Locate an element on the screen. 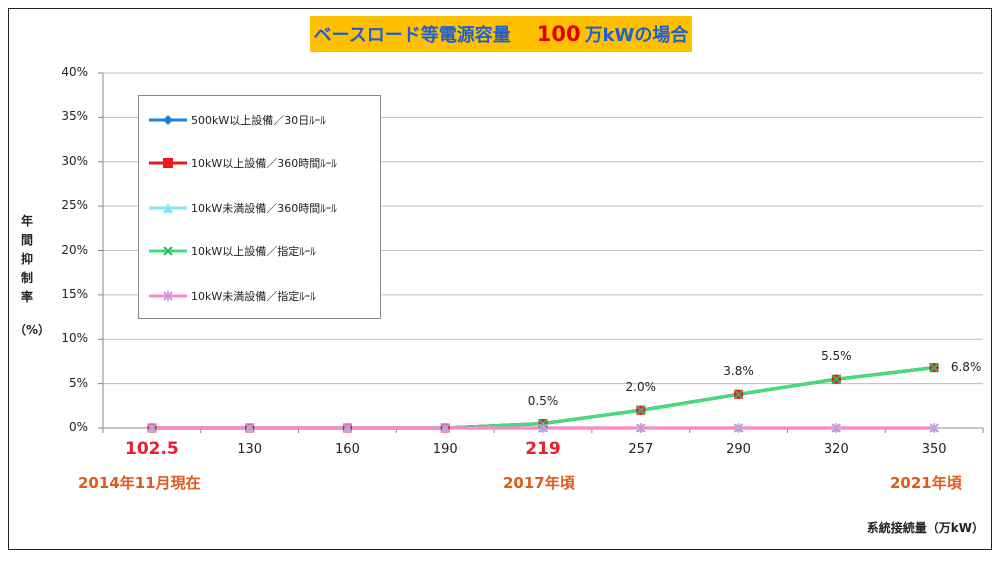 The height and width of the screenshot is (562, 1000). legend-label: 500kW以上設備／30日ﾙｰﾙ is located at coordinates (258, 120).